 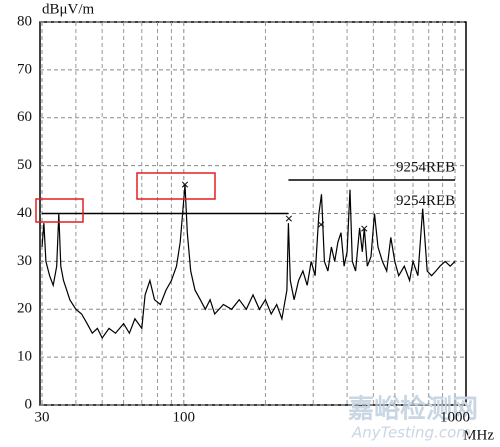 I want to click on y-tick-label: 50, so click(x=24, y=165).